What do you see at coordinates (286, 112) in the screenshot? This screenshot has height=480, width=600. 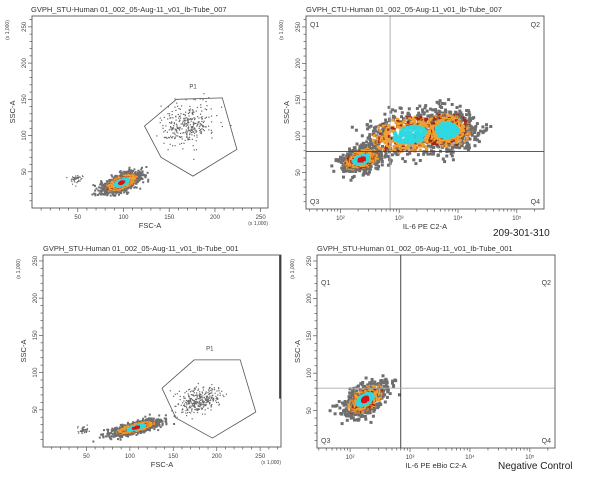 I see `y-axis-label: SSC-A` at bounding box center [286, 112].